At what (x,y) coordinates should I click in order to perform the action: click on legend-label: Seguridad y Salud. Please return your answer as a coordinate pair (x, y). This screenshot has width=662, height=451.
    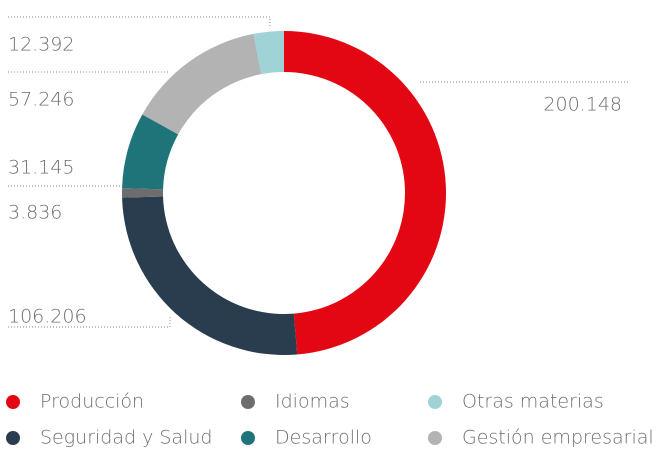
    Looking at the image, I should click on (126, 438).